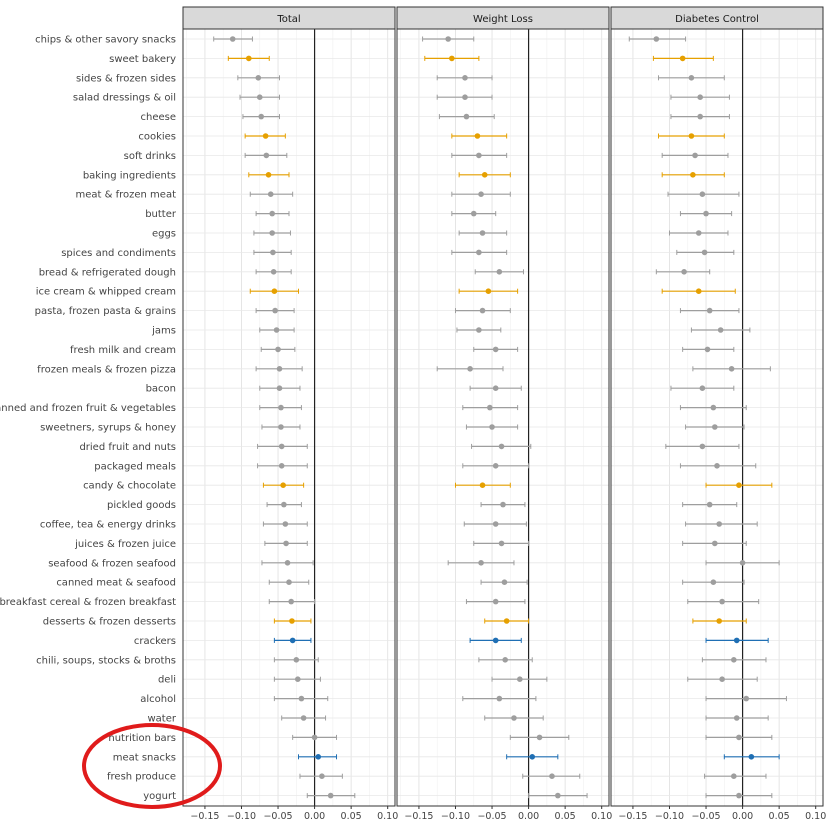 The width and height of the screenshot is (831, 822). Describe the element at coordinates (155, 641) in the screenshot. I see `category-label: crackers` at that location.